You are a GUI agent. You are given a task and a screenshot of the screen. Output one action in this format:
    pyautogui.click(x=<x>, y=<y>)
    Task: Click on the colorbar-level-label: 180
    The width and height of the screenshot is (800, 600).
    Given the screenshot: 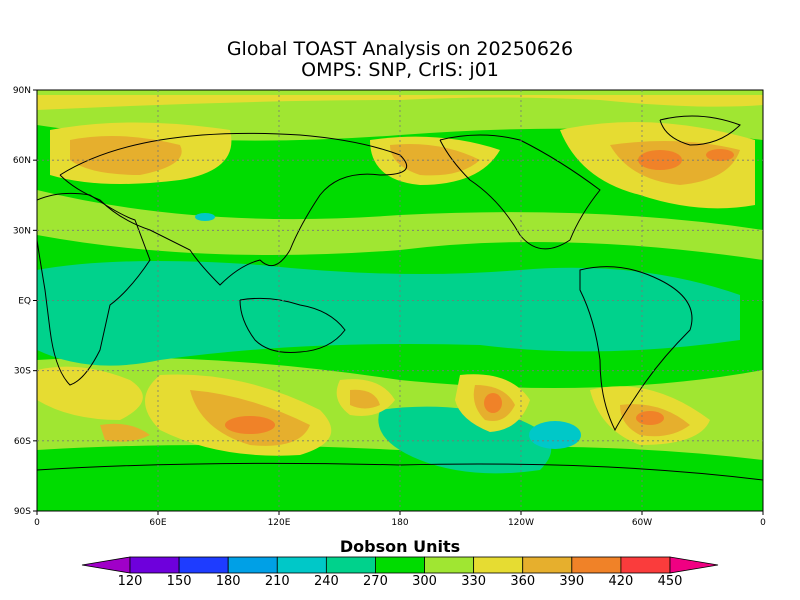 What is the action you would take?
    pyautogui.click(x=228, y=581)
    